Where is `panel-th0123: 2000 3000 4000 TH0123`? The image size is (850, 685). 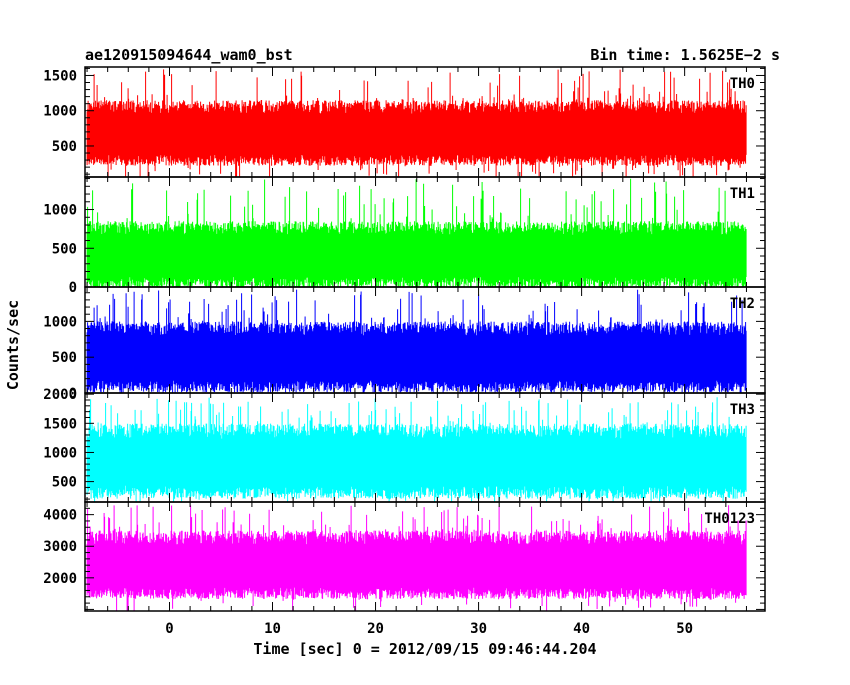 panel-th0123: 2000 3000 4000 TH0123 is located at coordinates (404, 556).